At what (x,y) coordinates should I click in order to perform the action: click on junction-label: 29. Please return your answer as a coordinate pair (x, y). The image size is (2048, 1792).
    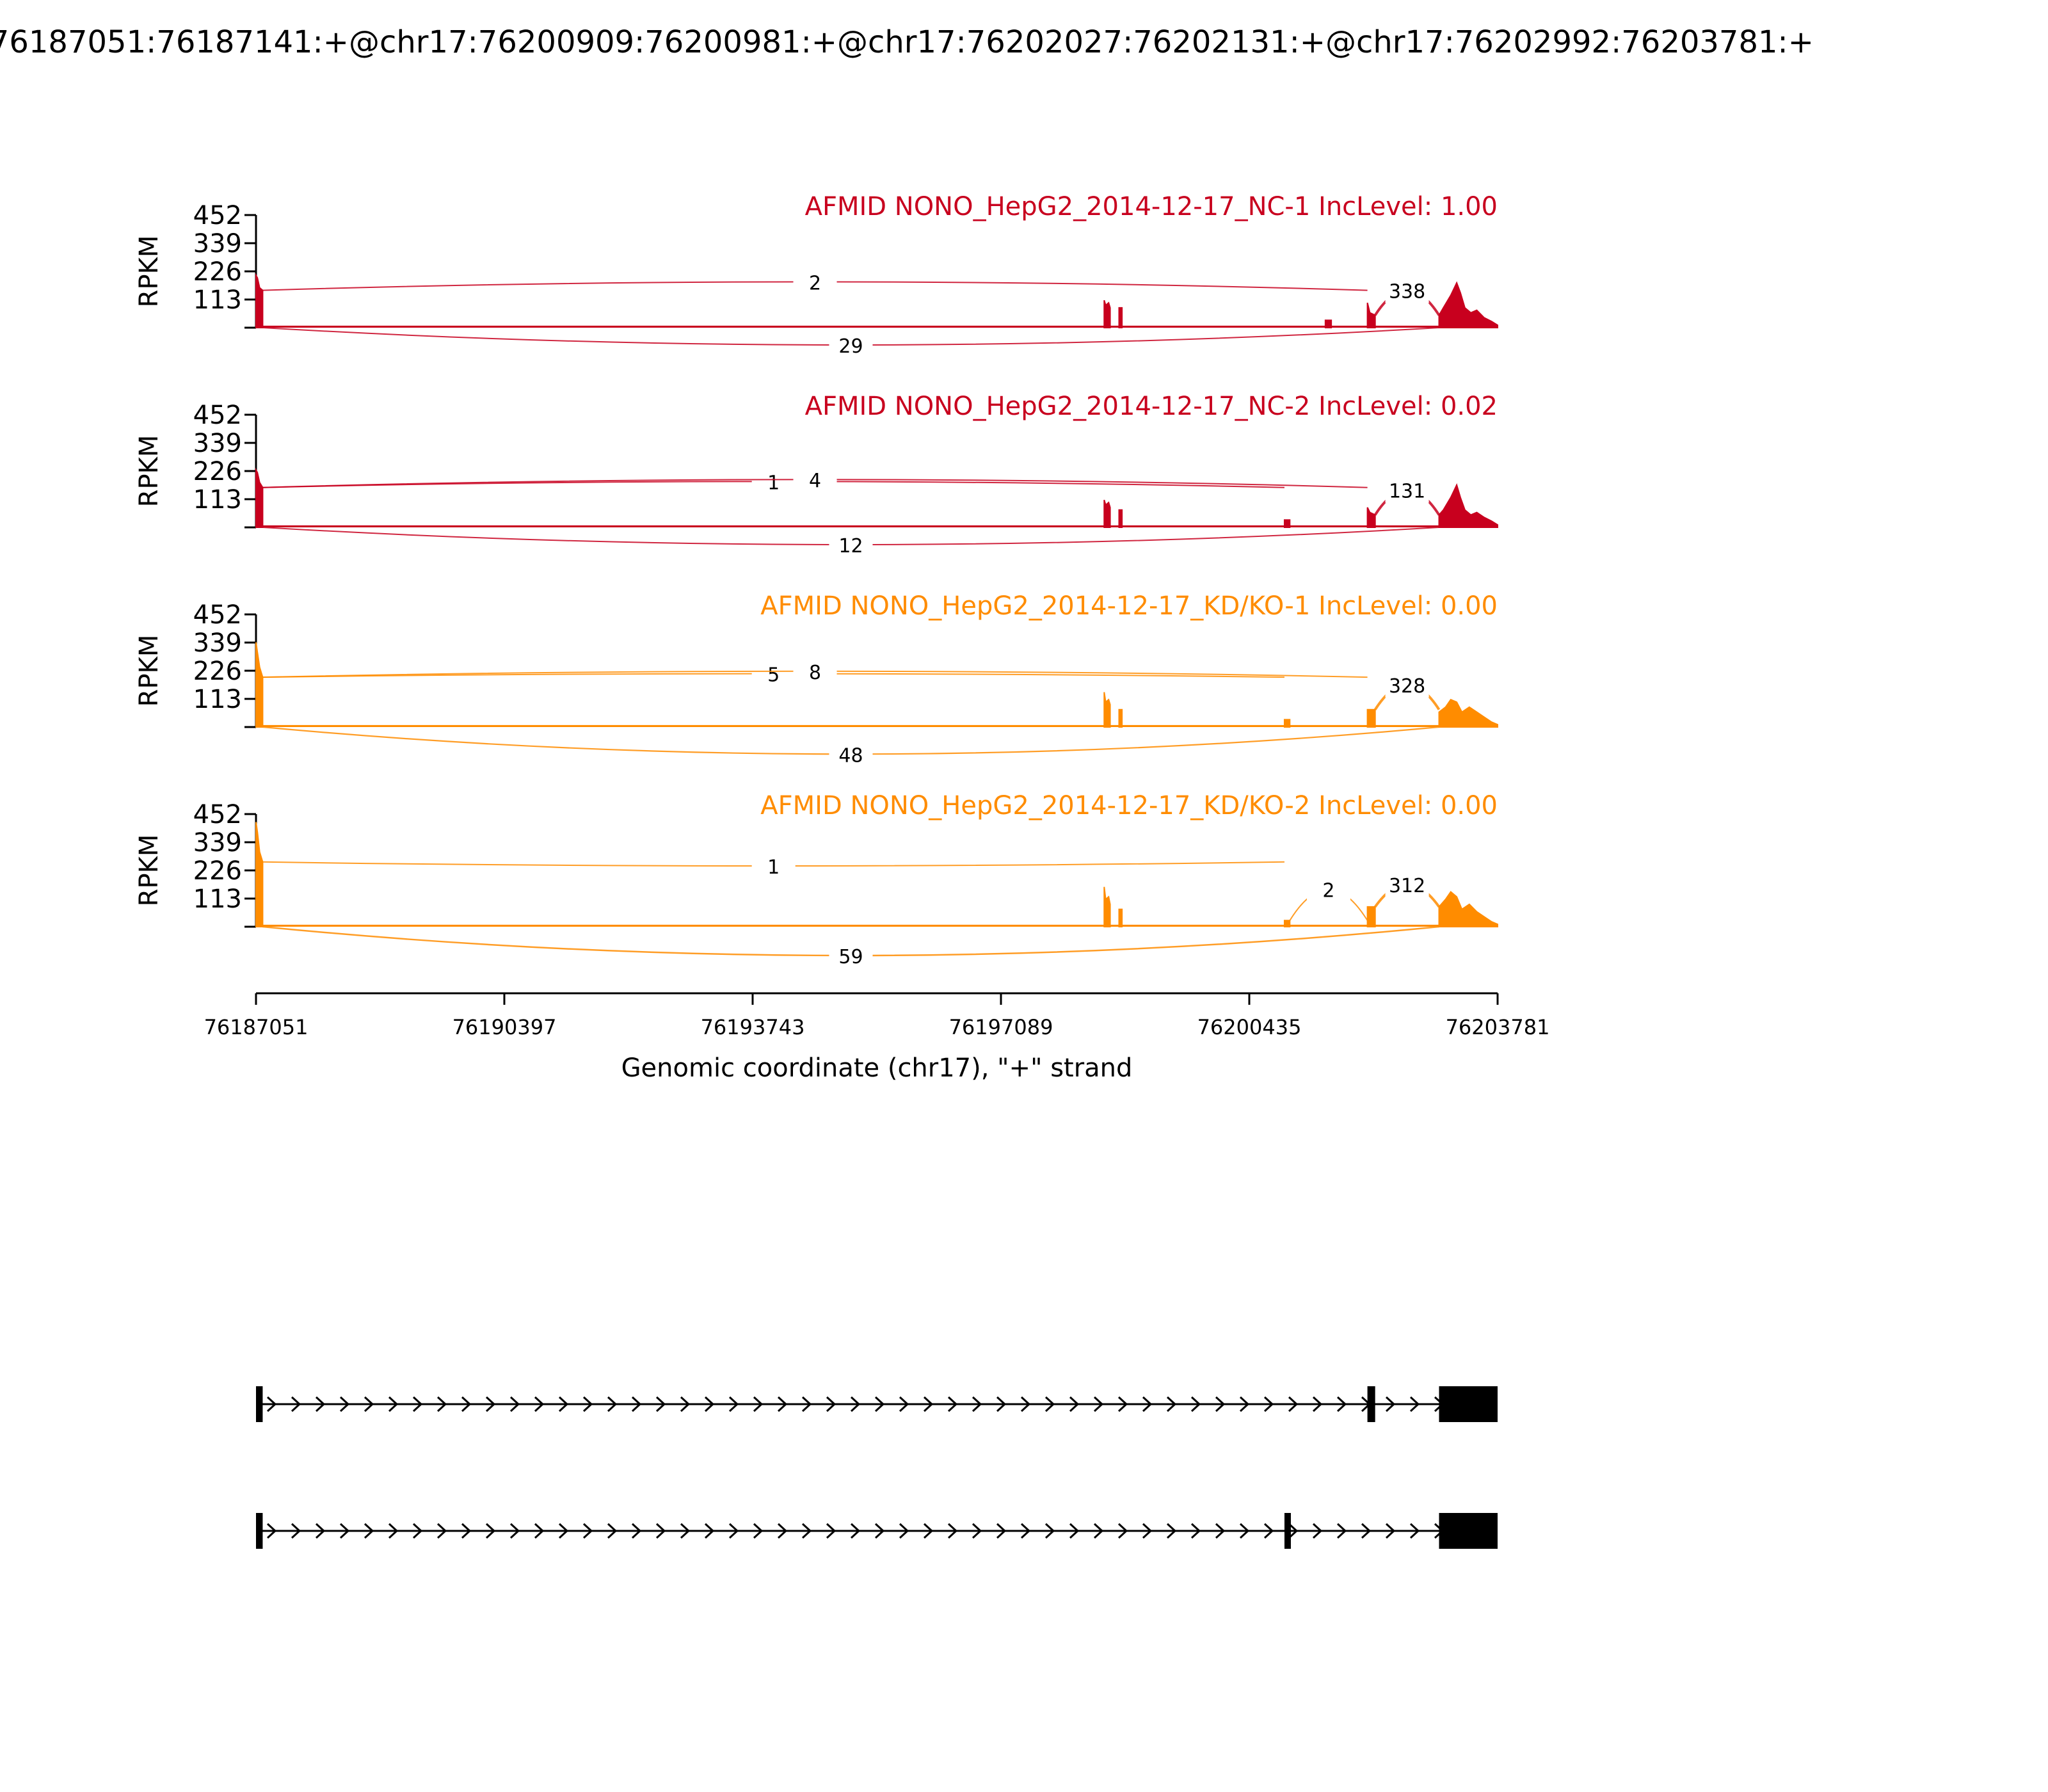
    Looking at the image, I should click on (850, 346).